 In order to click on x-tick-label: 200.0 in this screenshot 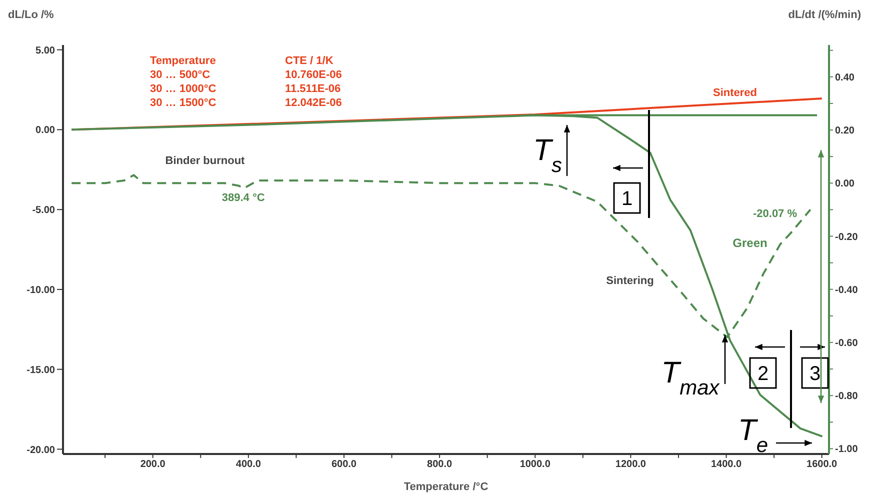, I will do `click(153, 464)`.